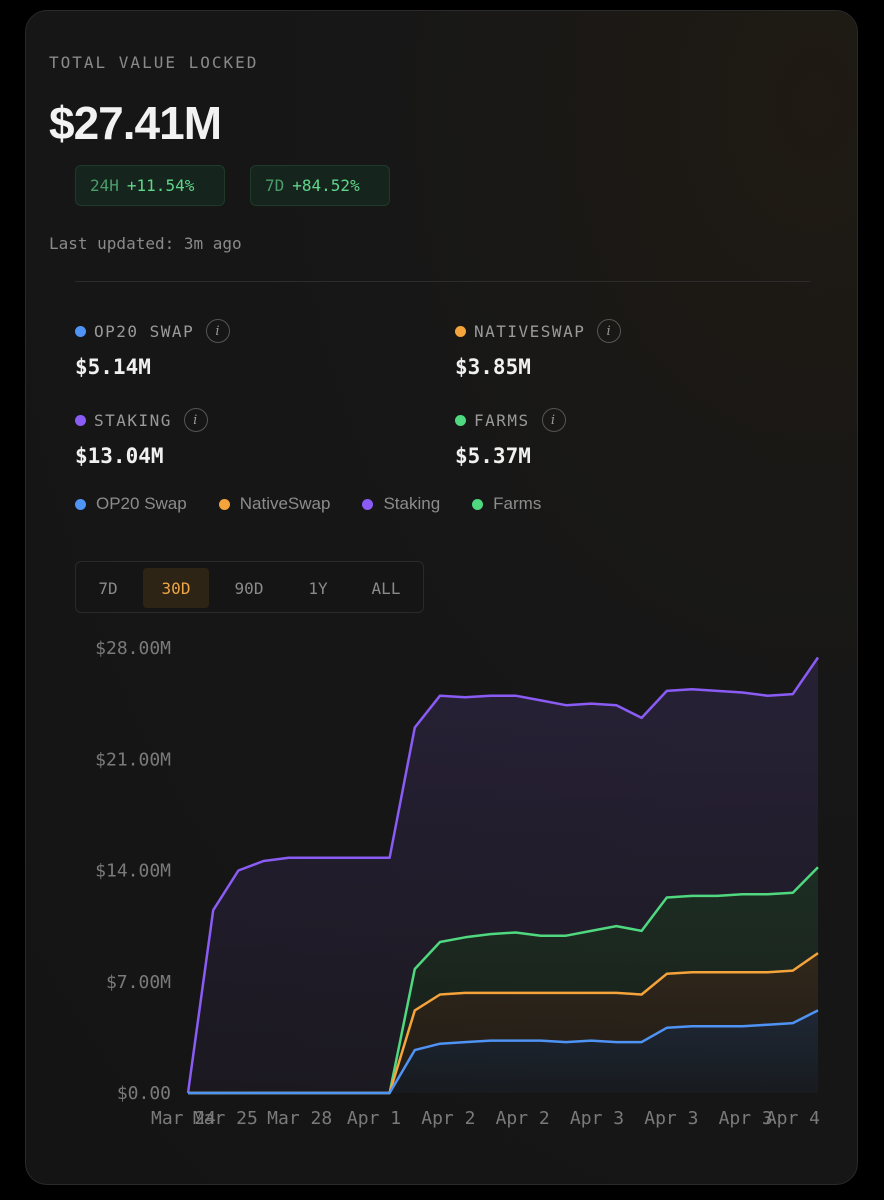 The width and height of the screenshot is (884, 1200). Describe the element at coordinates (386, 588) in the screenshot. I see `range-option-all: ALL` at that location.